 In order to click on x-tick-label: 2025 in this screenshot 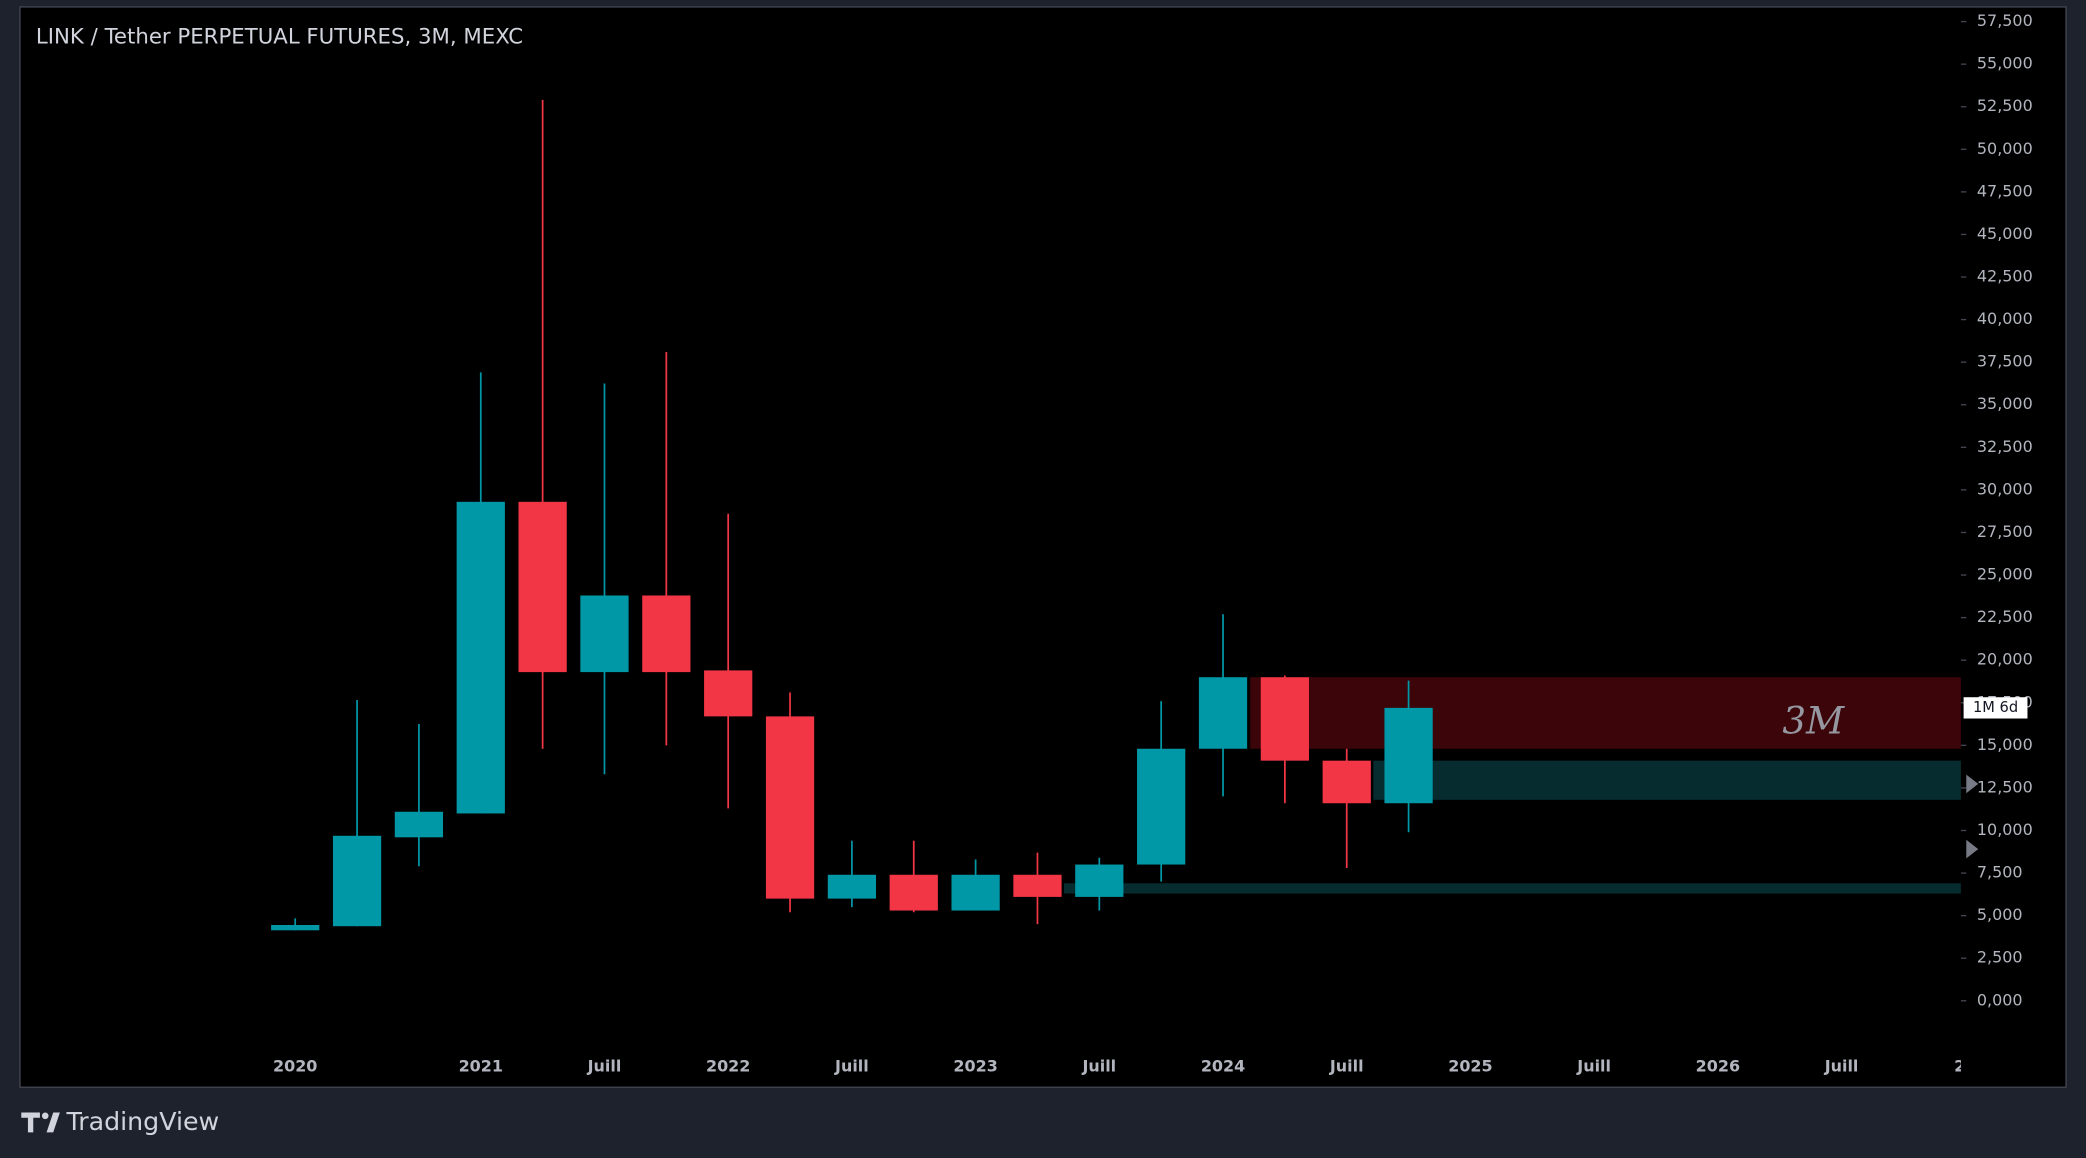, I will do `click(1470, 1066)`.